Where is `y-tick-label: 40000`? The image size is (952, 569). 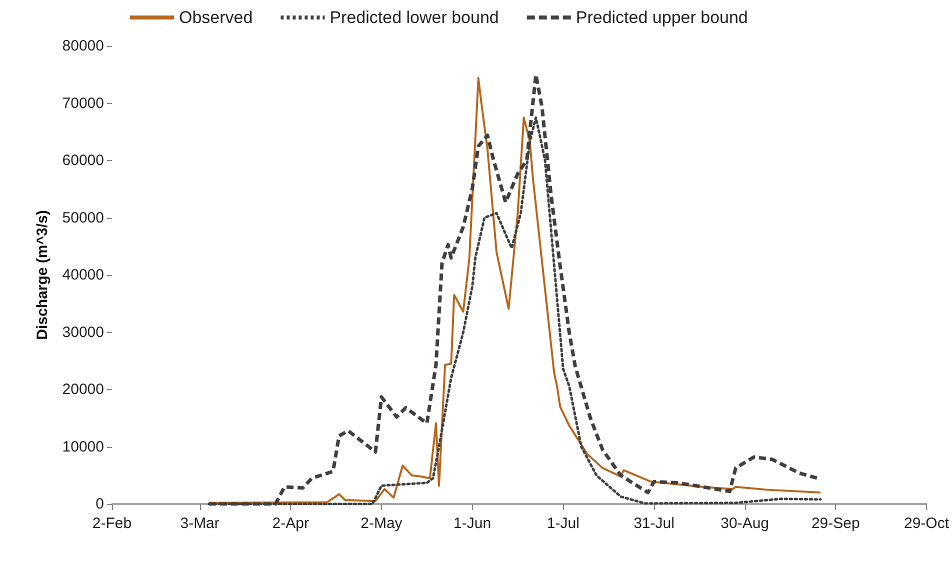 y-tick-label: 40000 is located at coordinates (83, 275).